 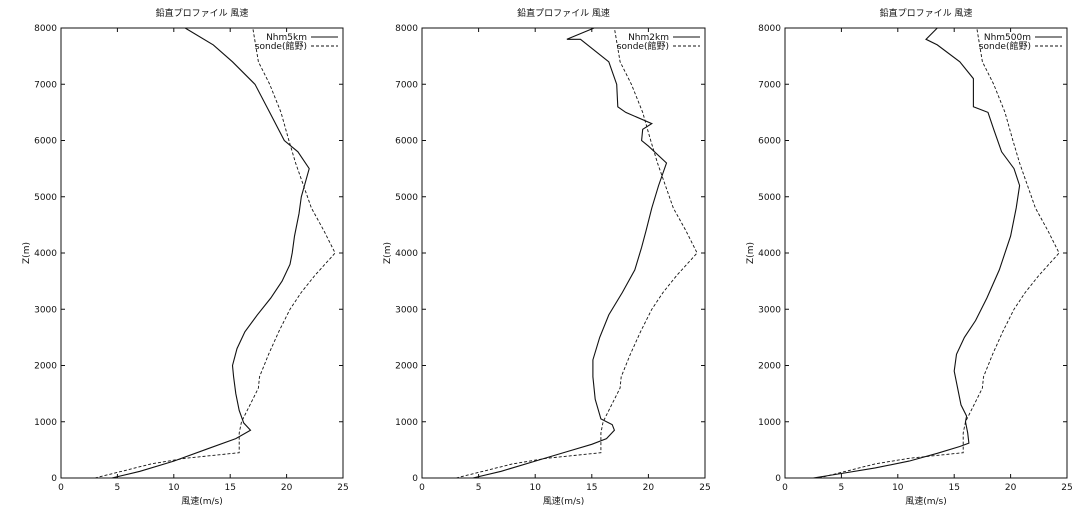 I want to click on legend-label: Nhm5km, so click(x=286, y=38).